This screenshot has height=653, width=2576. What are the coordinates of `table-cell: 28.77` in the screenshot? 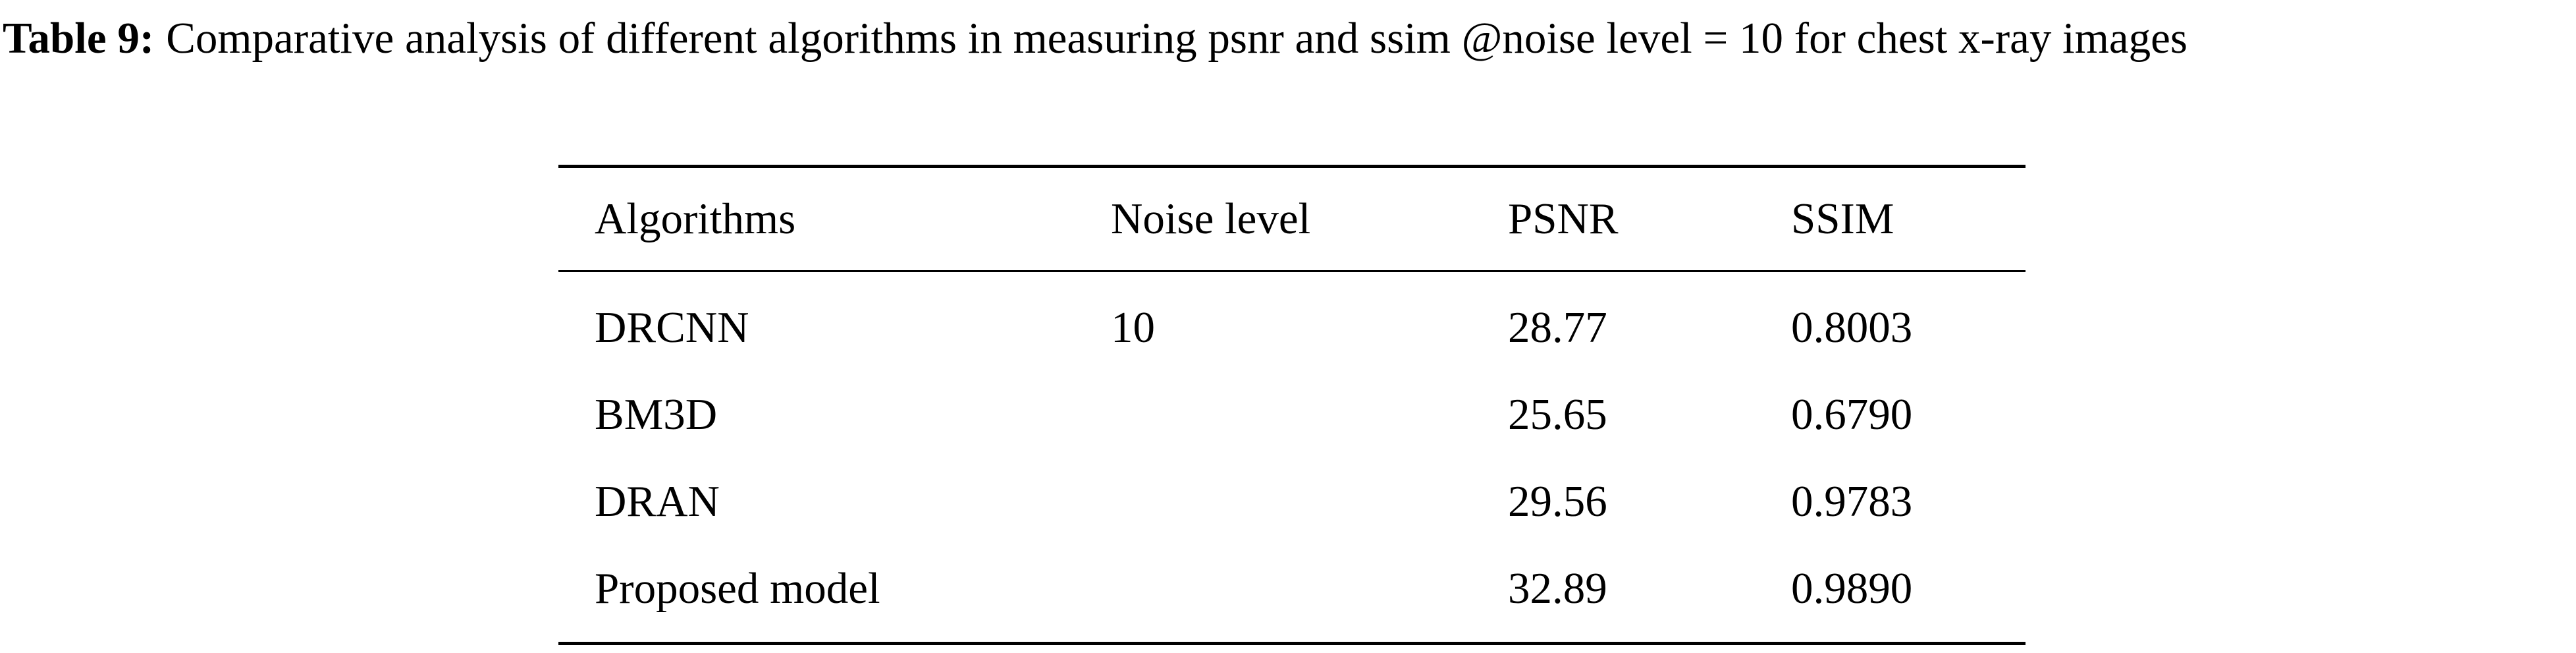 It's located at (1557, 327).